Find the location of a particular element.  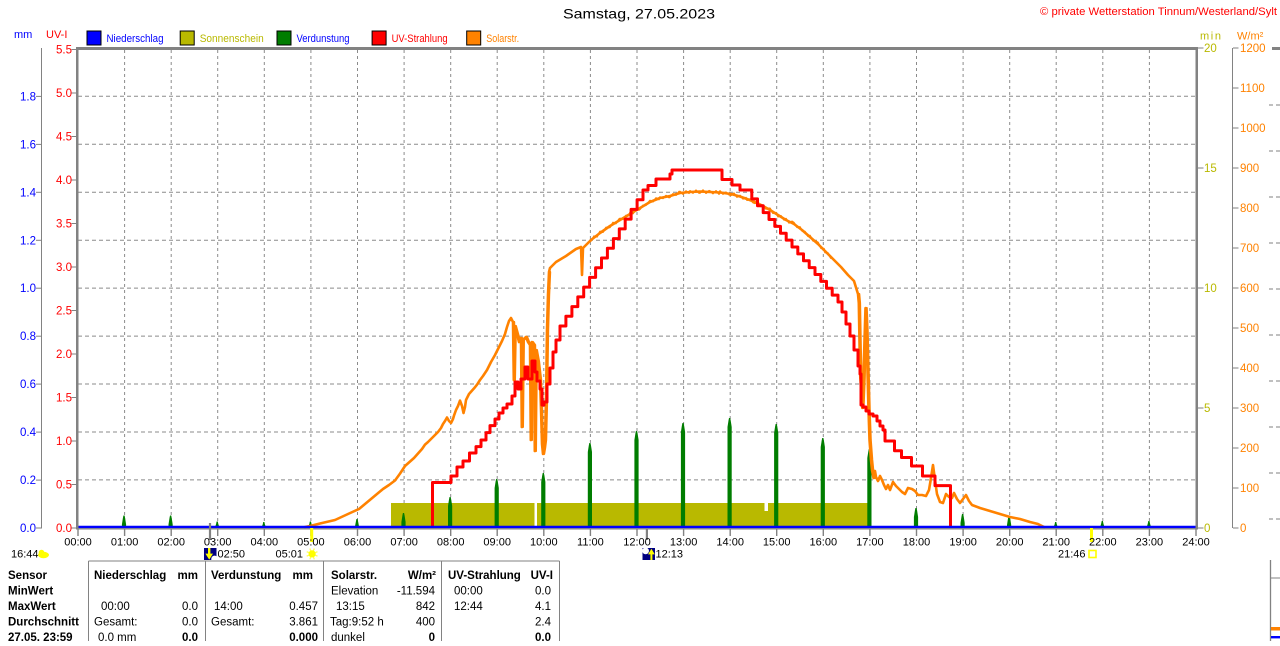

svg-text: 200 is located at coordinates (1249, 449).